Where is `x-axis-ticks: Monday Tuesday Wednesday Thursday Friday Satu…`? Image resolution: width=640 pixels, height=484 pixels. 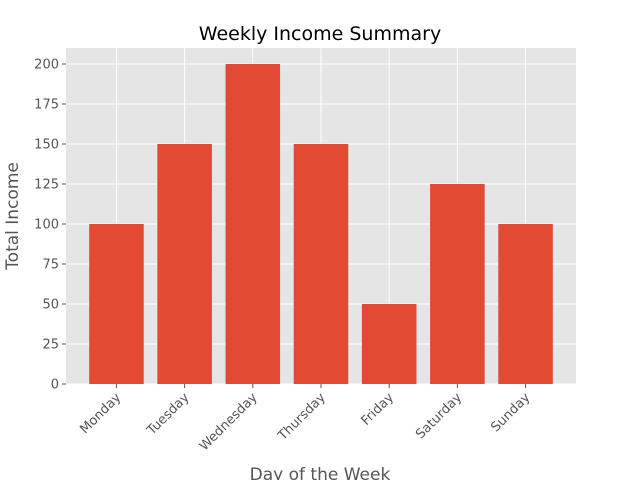 x-axis-ticks: Monday Tuesday Wednesday Thursday Friday Satu… is located at coordinates (305, 419).